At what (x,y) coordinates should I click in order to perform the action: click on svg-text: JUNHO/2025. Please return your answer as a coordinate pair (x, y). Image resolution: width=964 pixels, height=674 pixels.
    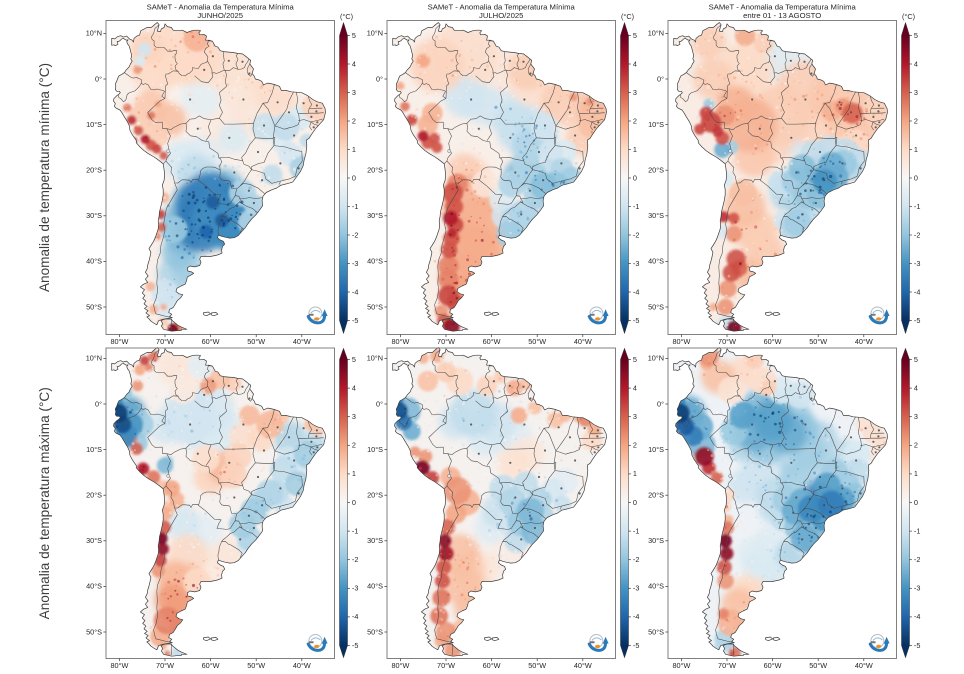
    Looking at the image, I should click on (220, 15).